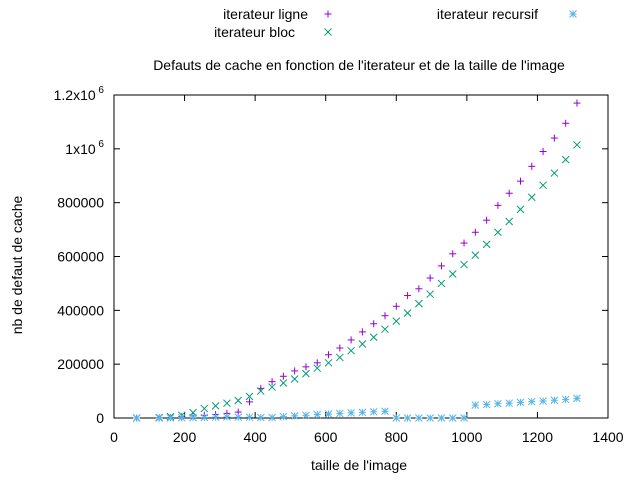 Image resolution: width=640 pixels, height=480 pixels. What do you see at coordinates (114, 437) in the screenshot?
I see `x-tick-label: 0` at bounding box center [114, 437].